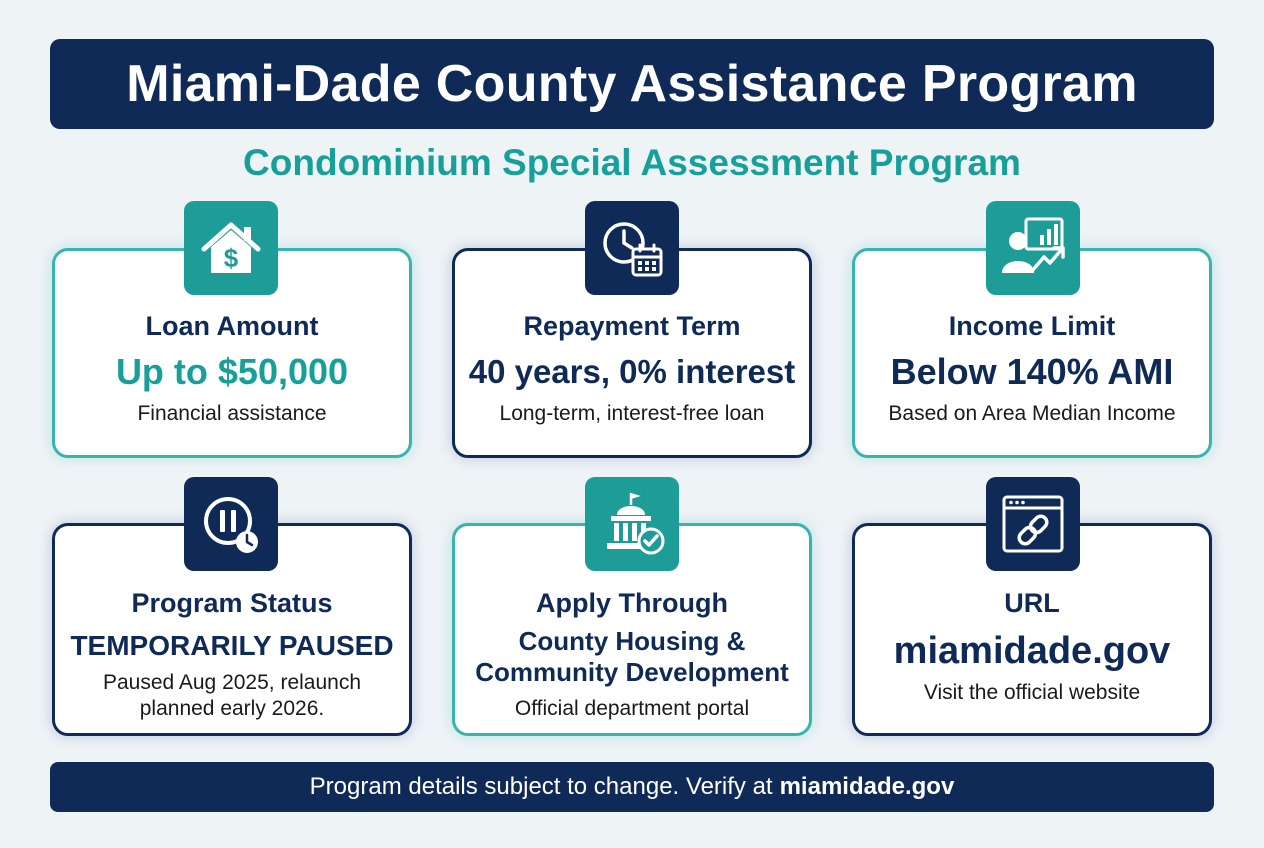  Describe the element at coordinates (1032, 651) in the screenshot. I see `card-value: miamidade.gov` at that location.